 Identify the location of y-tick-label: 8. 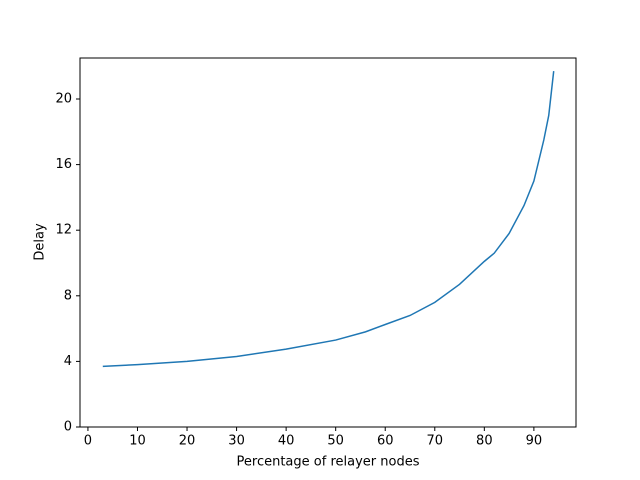
(68, 295).